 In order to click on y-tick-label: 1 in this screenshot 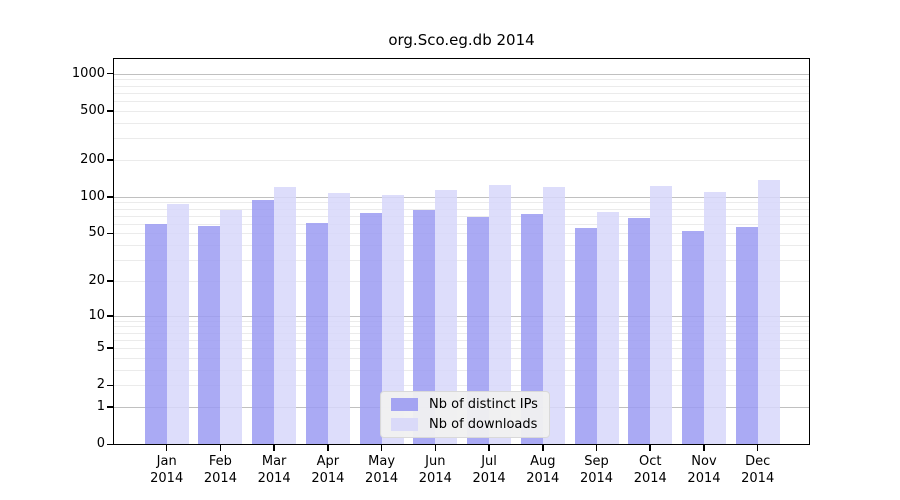, I will do `click(100, 407)`.